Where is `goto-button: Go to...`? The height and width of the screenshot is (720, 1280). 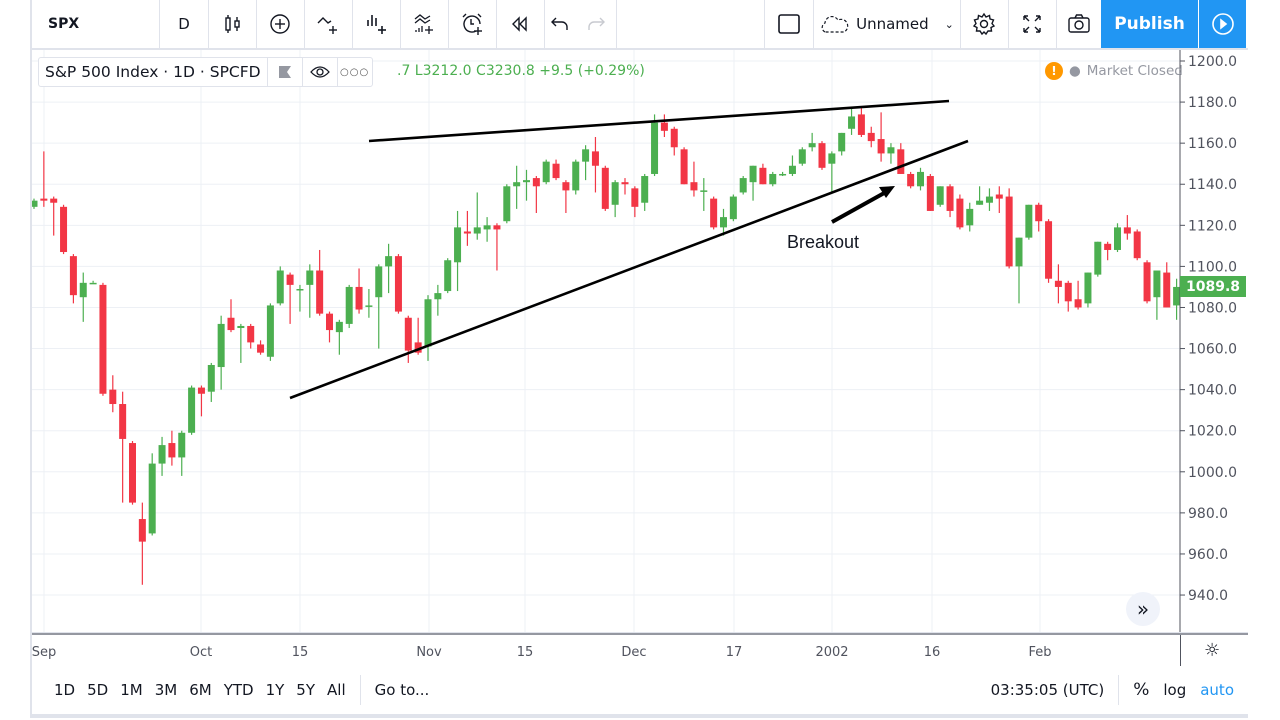 goto-button: Go to... is located at coordinates (402, 690).